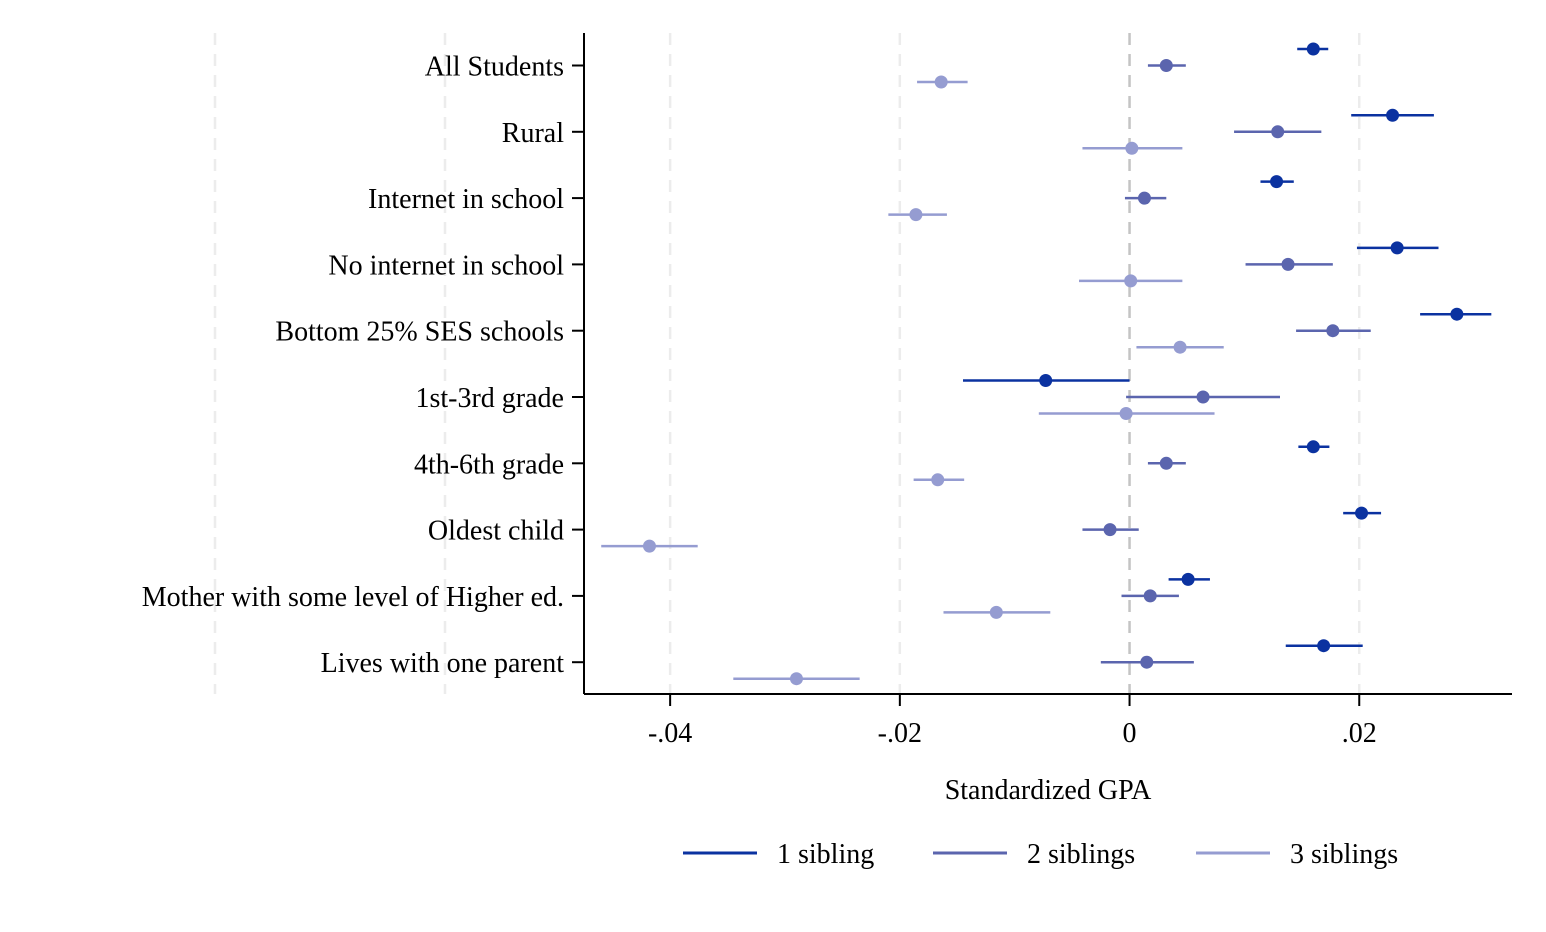  Describe the element at coordinates (489, 464) in the screenshot. I see `y-category-label: 4th-6th grade` at that location.